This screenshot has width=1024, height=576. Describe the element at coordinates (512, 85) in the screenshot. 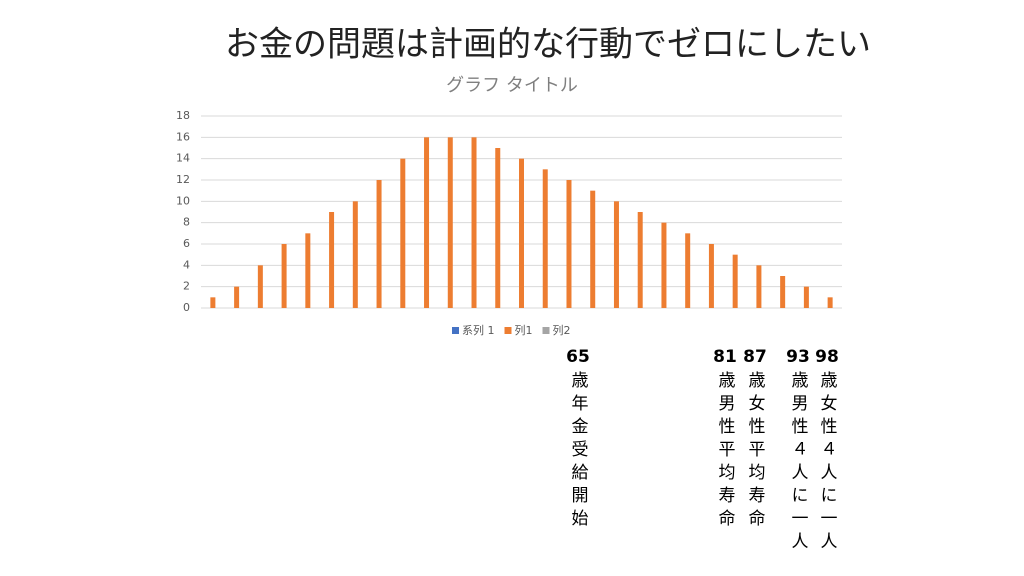

I see `chart-title: グラフ タイトル` at that location.